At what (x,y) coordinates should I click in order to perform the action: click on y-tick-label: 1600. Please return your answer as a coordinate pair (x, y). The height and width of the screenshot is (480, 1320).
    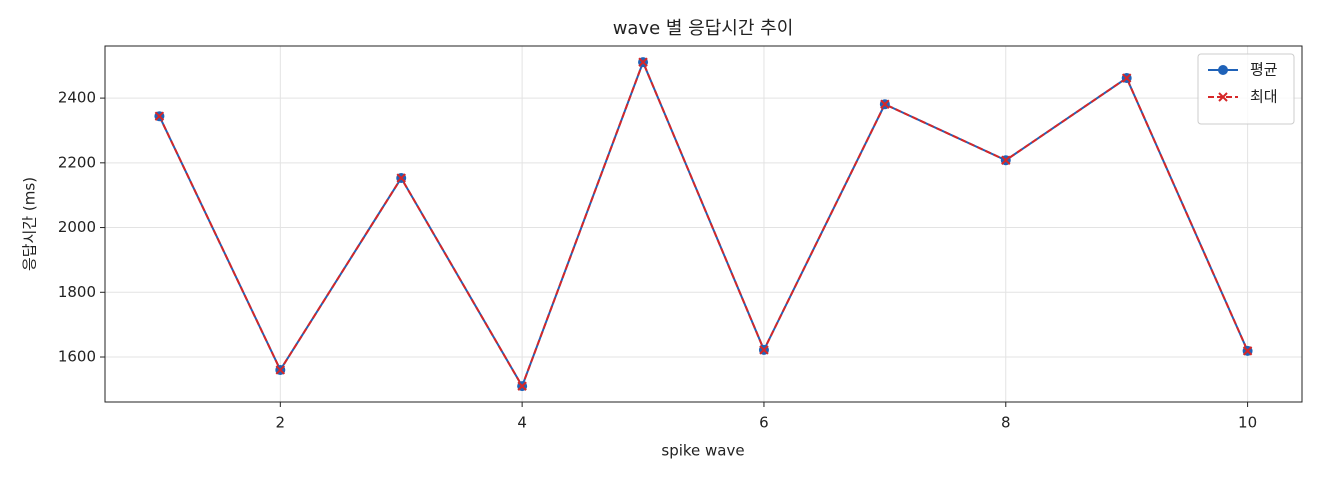
    Looking at the image, I should click on (77, 357).